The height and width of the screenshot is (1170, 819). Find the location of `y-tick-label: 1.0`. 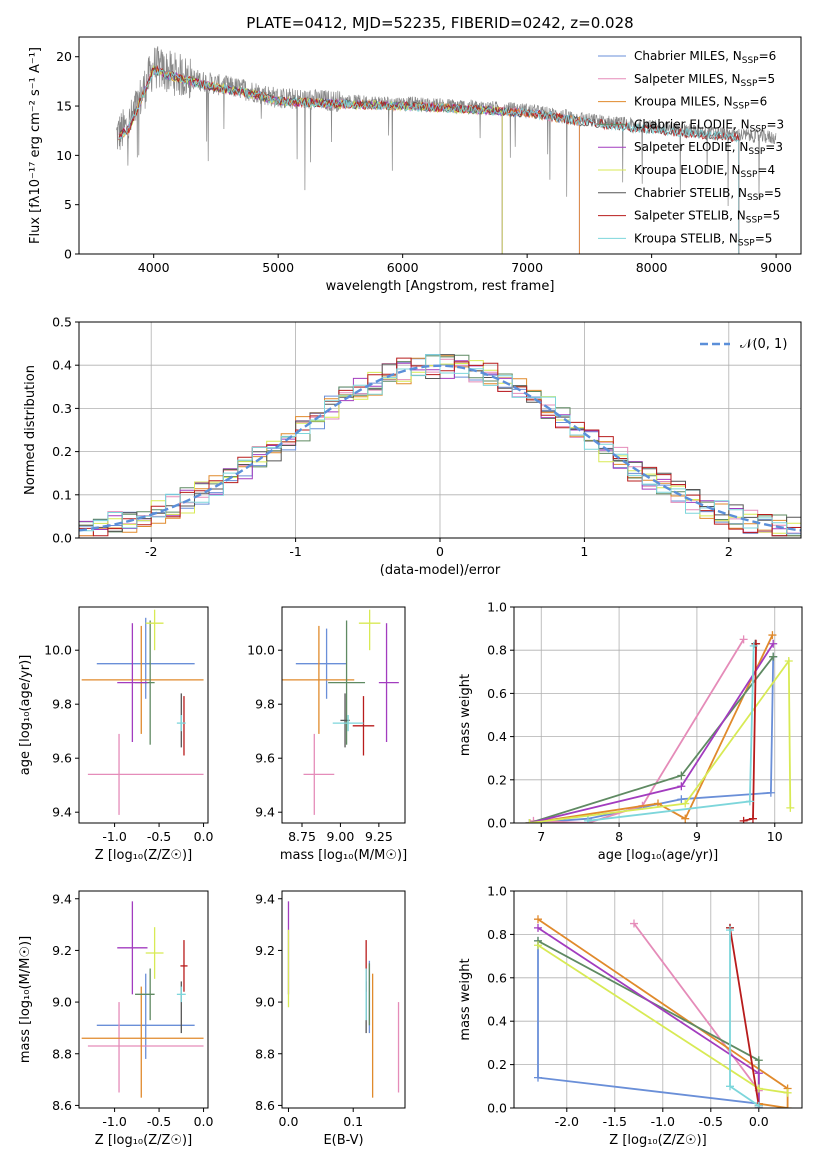

y-tick-label: 1.0 is located at coordinates (497, 607).